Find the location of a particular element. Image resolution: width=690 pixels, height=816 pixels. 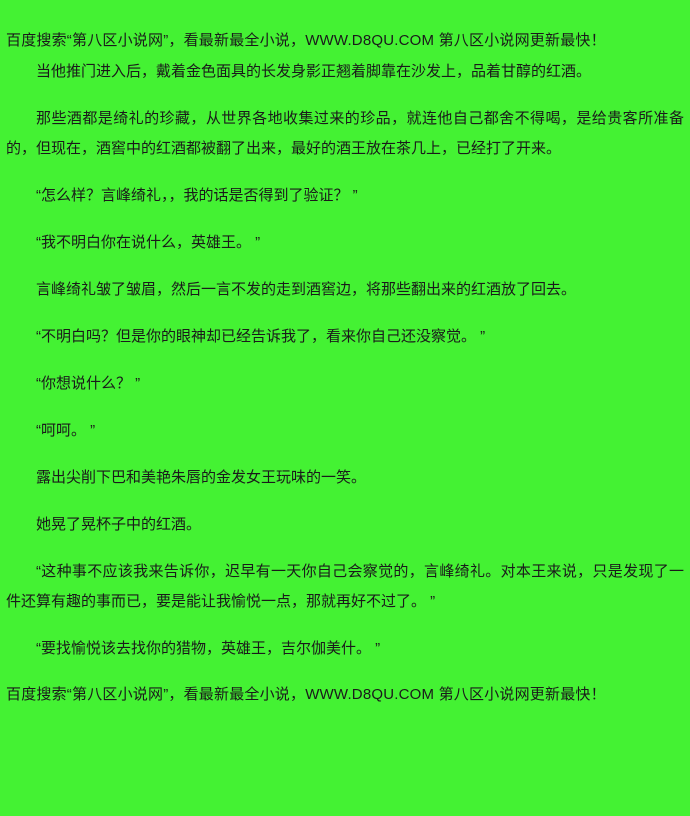

paragraph: 露出尖削下巴和美艳朱唇的金发女王玩味的一笑。 is located at coordinates (201, 477).